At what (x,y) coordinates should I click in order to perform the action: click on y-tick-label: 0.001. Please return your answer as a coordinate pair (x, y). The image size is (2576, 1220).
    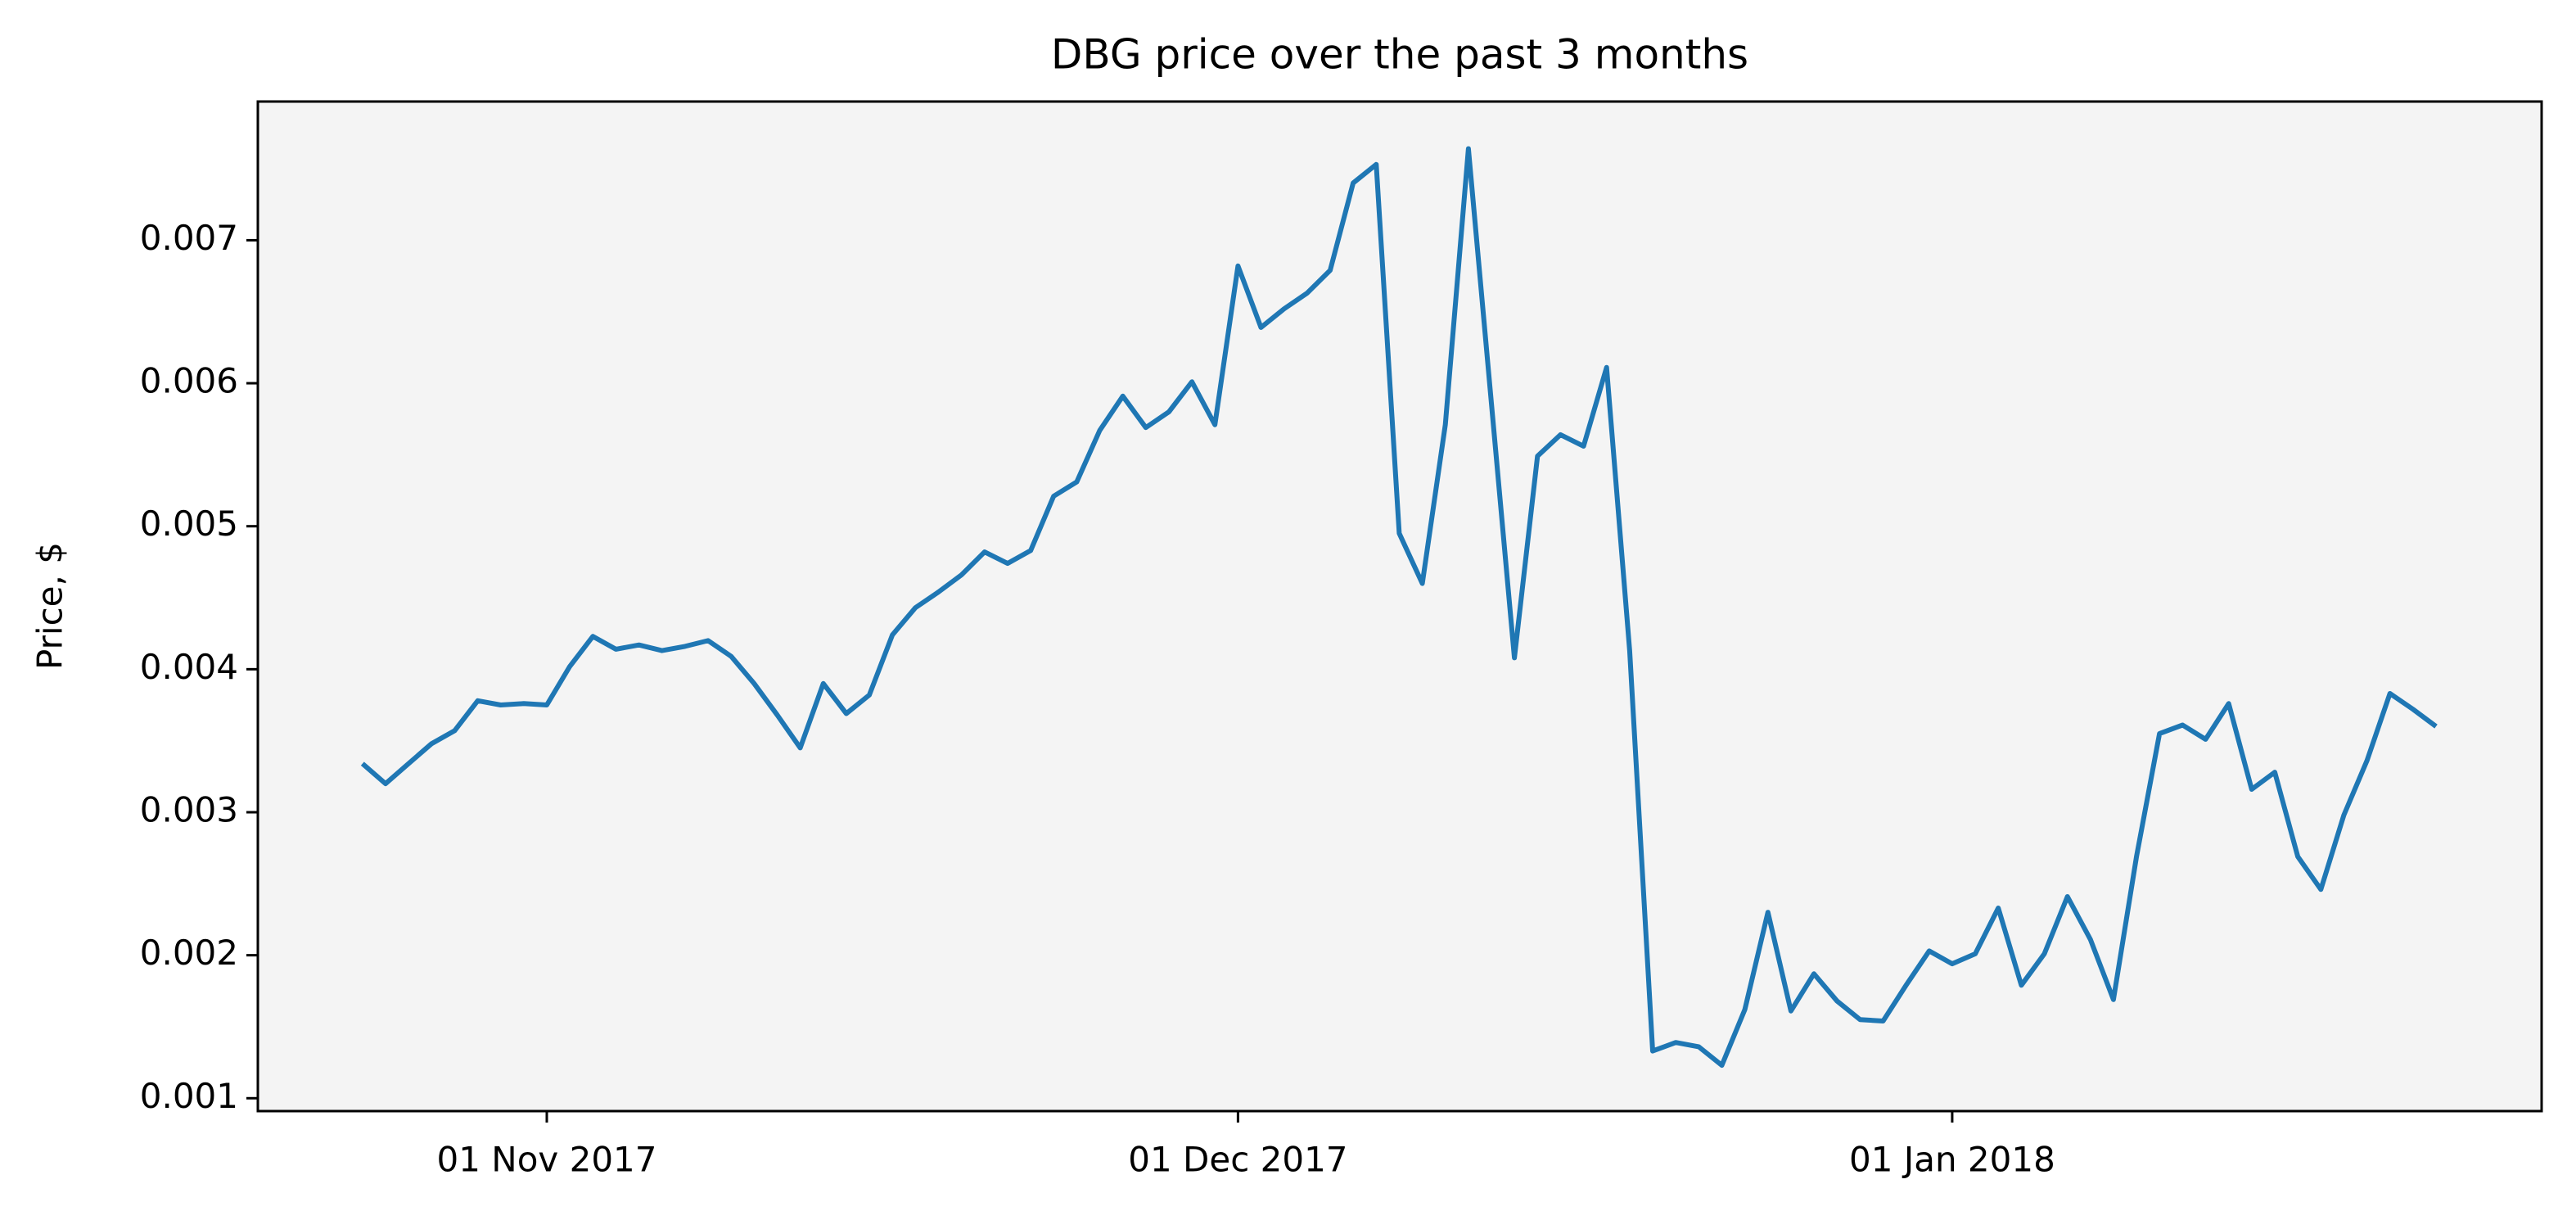
    Looking at the image, I should click on (189, 1096).